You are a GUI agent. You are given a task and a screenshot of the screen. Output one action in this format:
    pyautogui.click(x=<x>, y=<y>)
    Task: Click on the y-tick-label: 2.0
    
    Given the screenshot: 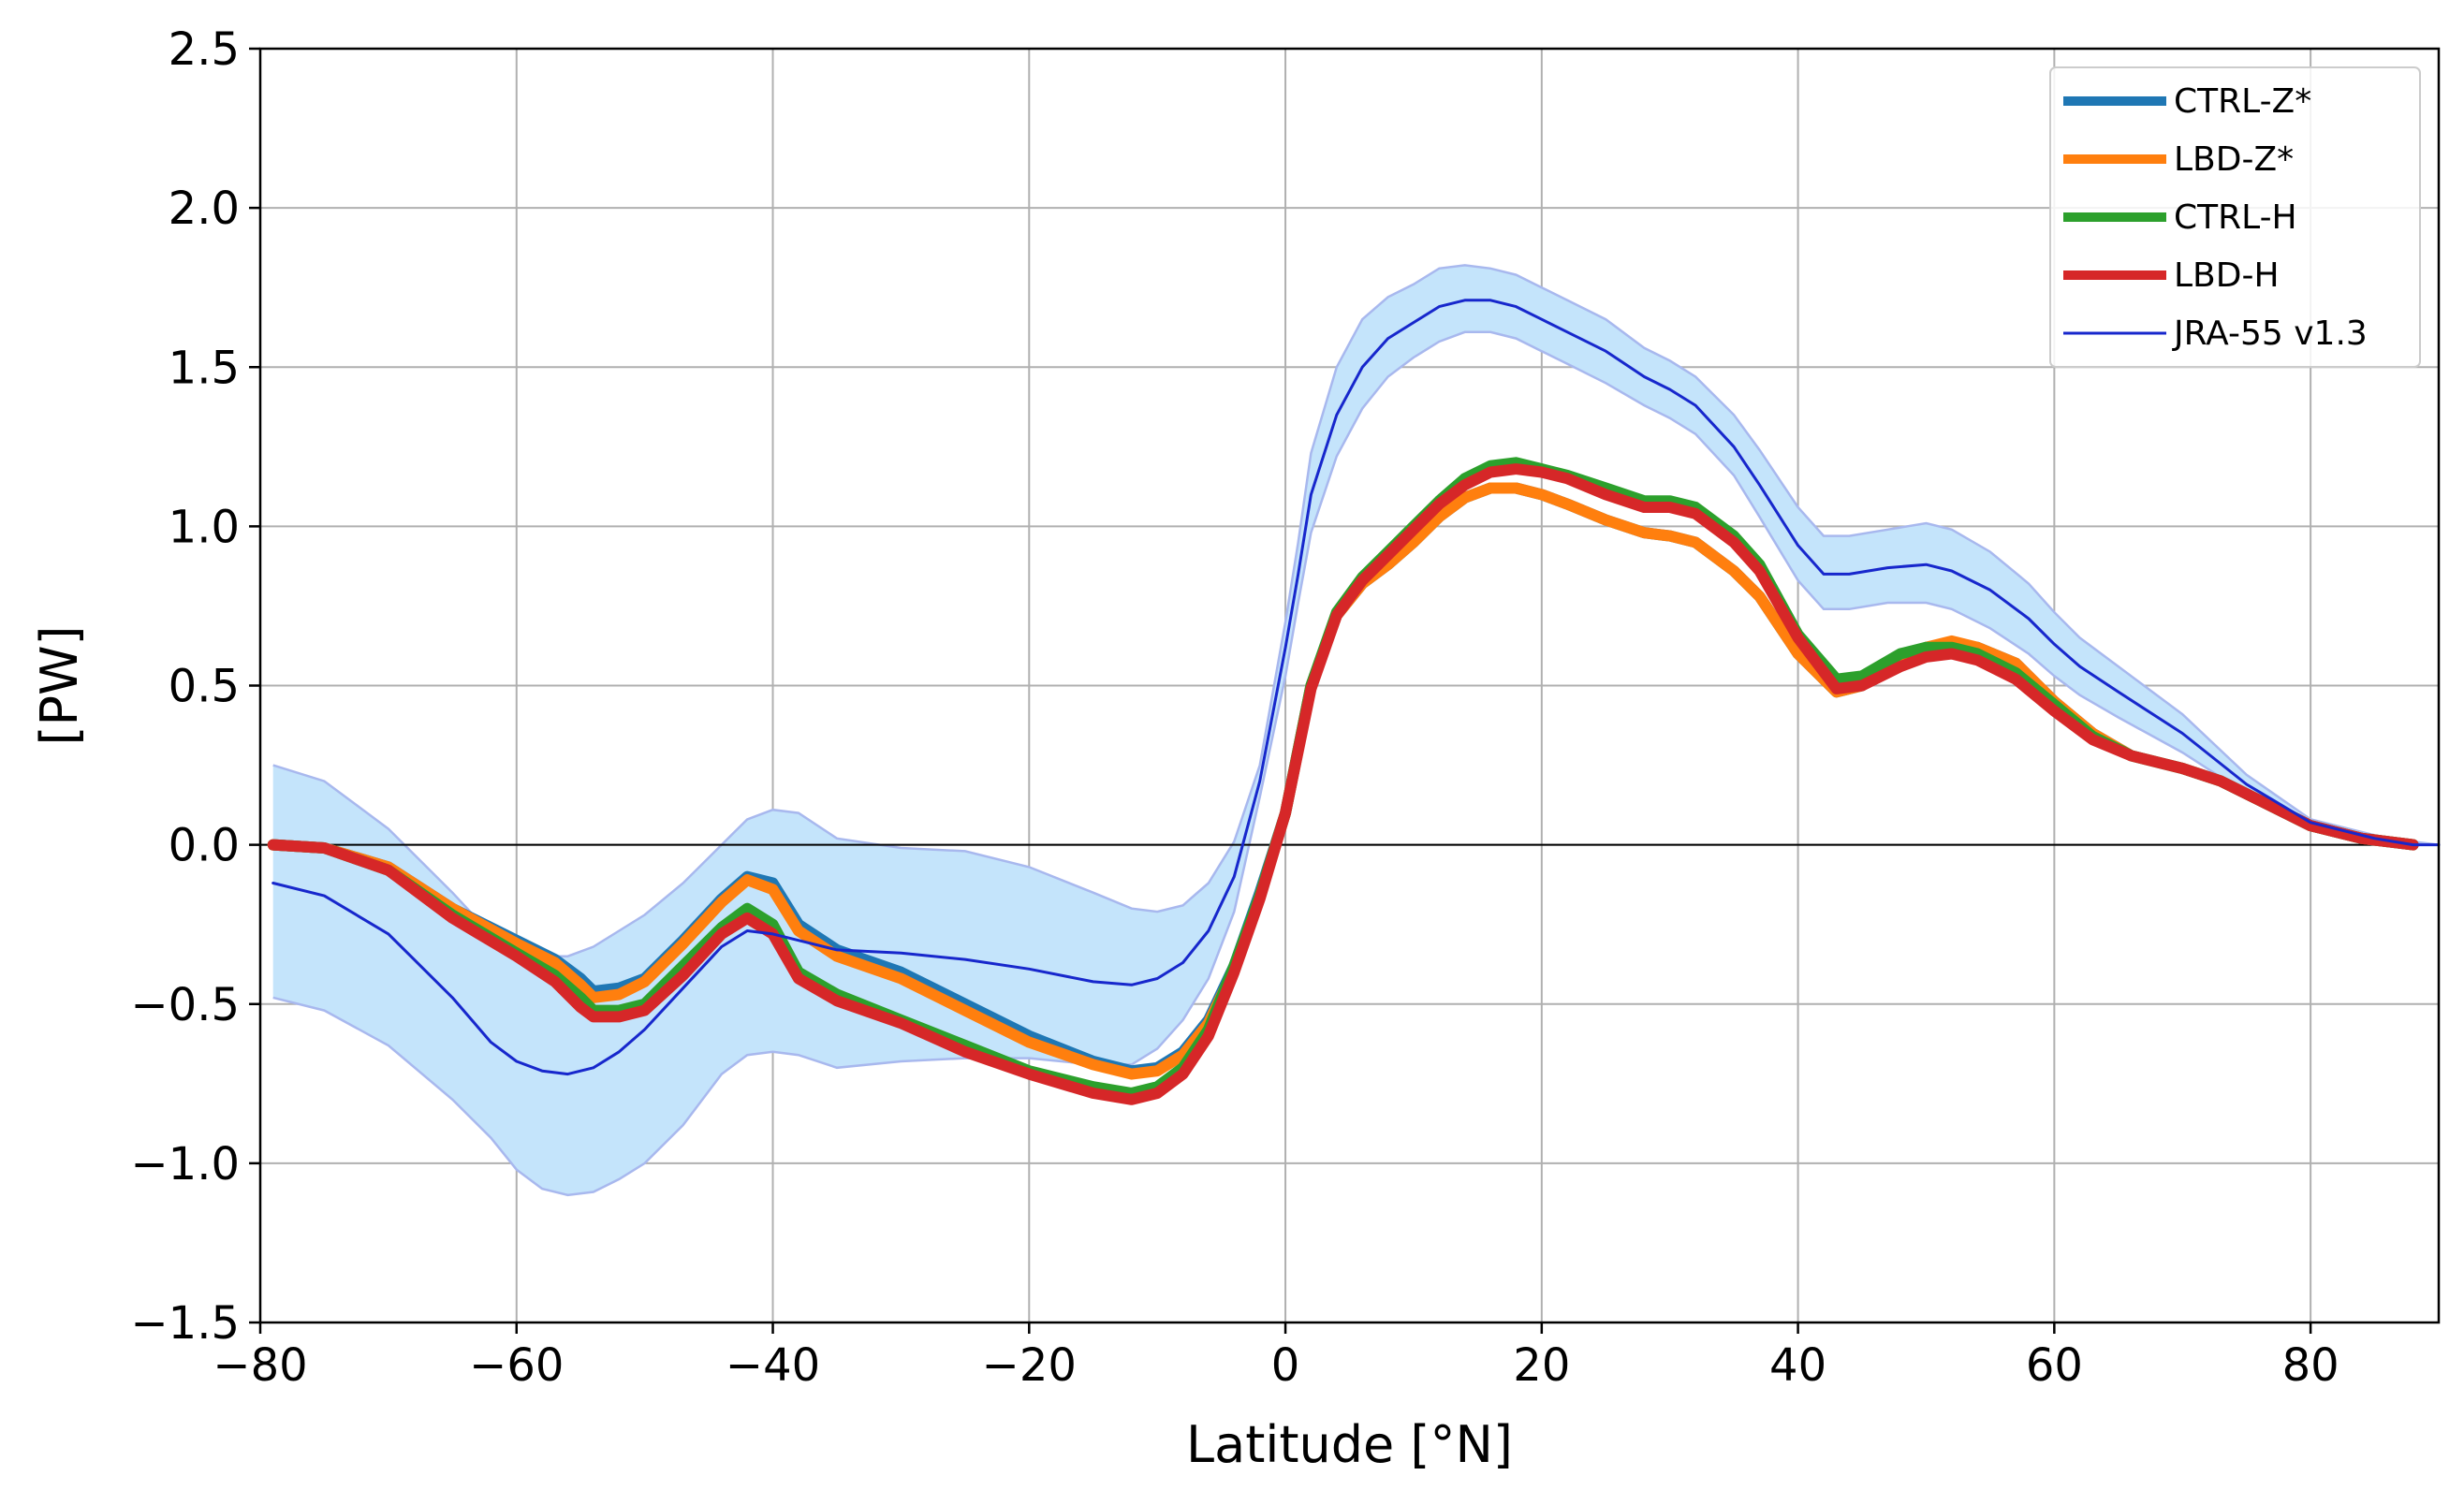 What is the action you would take?
    pyautogui.click(x=204, y=209)
    